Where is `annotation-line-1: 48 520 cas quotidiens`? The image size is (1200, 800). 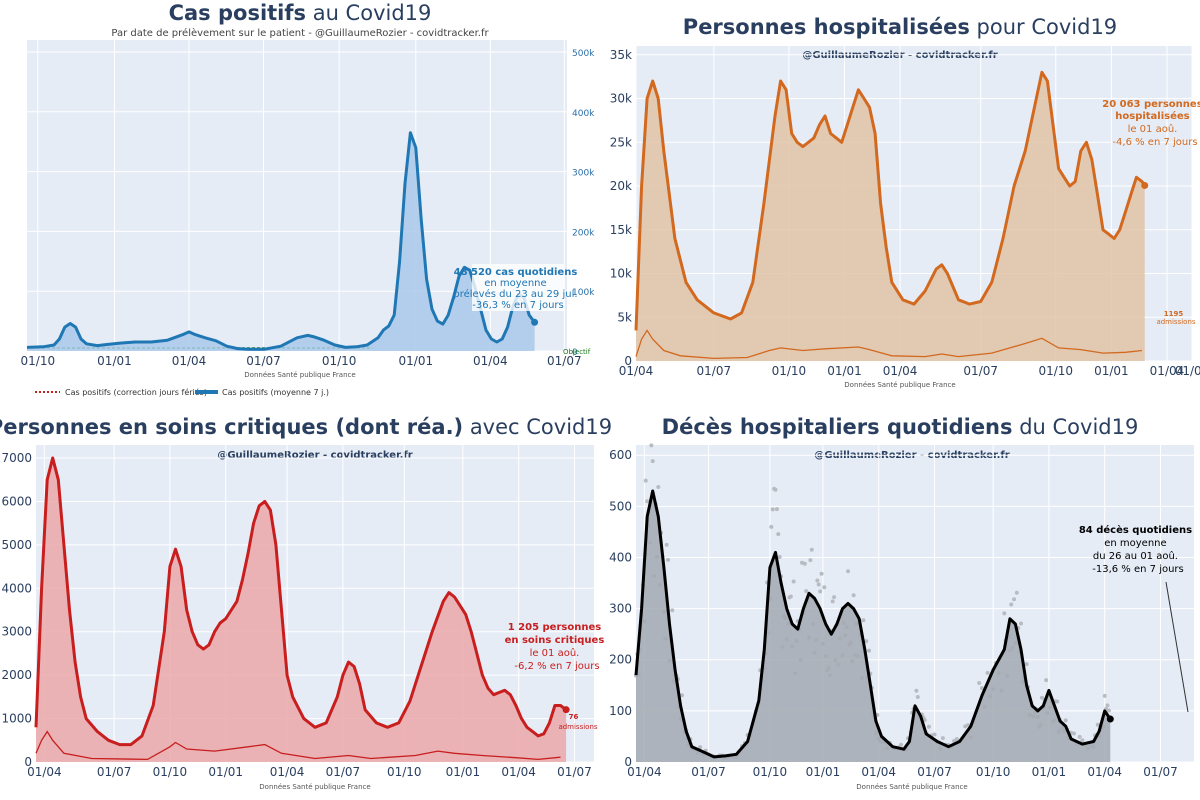 annotation-line-1: 48 520 cas quotidiens is located at coordinates (516, 272).